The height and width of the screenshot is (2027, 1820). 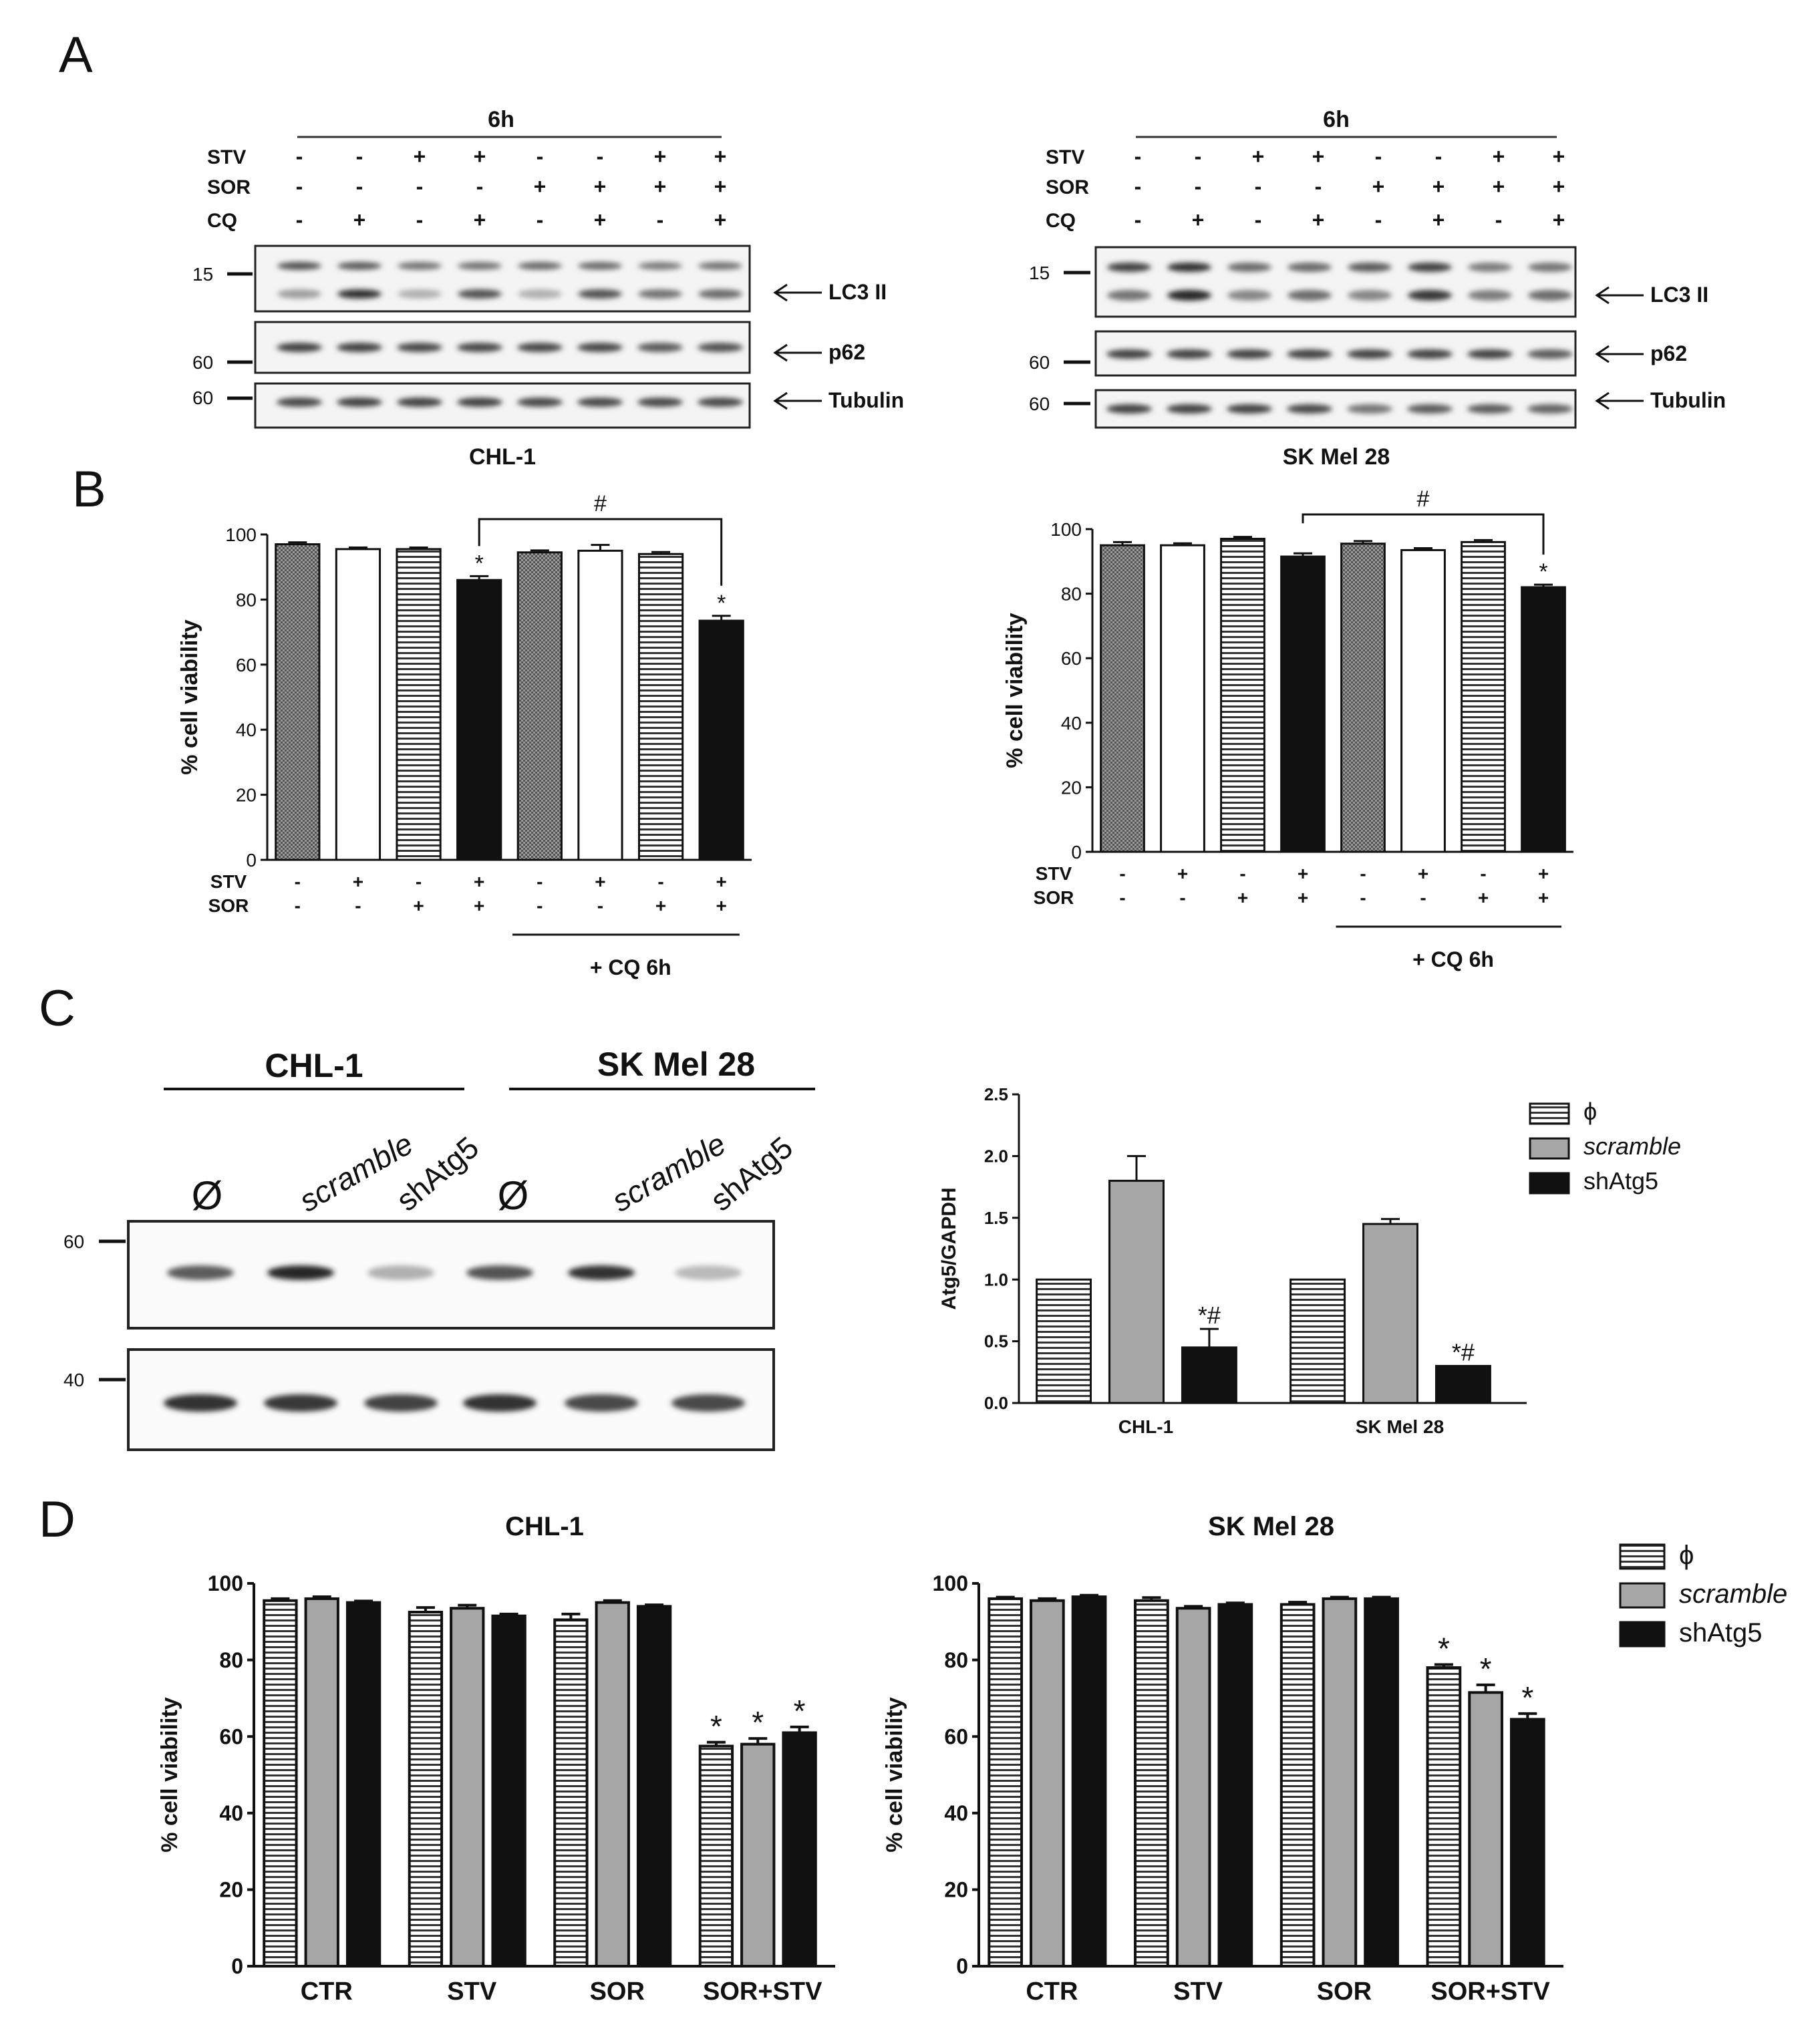 I want to click on row-label-stv: STV, so click(x=1054, y=873).